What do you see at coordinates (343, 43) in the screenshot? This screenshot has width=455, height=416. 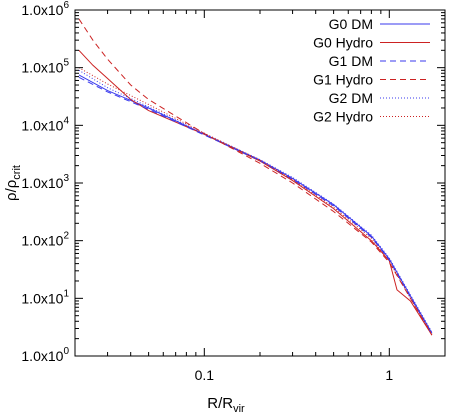 I see `legend-label: G0 Hydro` at bounding box center [343, 43].